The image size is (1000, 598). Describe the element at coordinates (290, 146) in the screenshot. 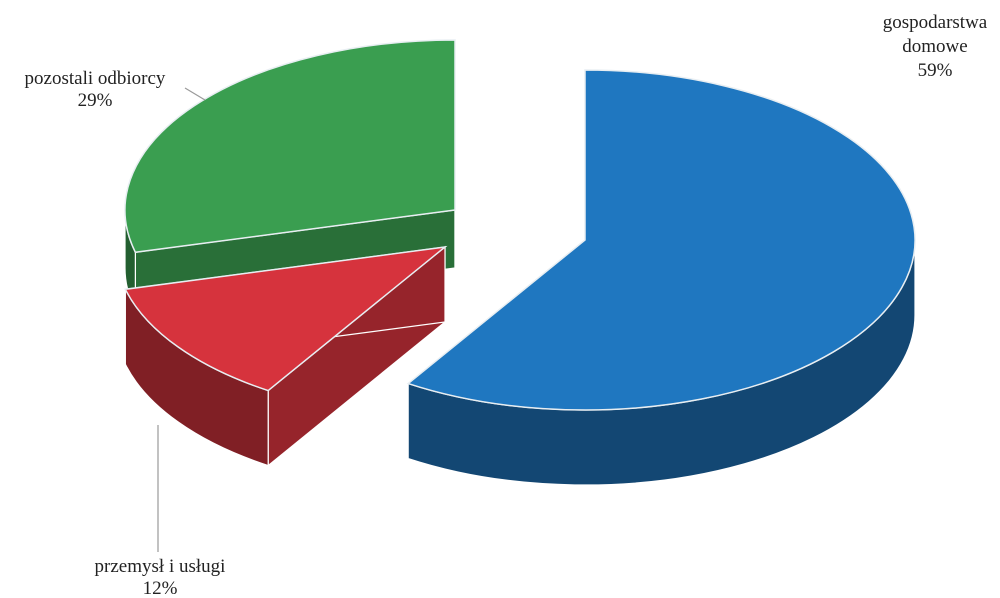

I see `slice-pozostali-odbiorcy` at that location.